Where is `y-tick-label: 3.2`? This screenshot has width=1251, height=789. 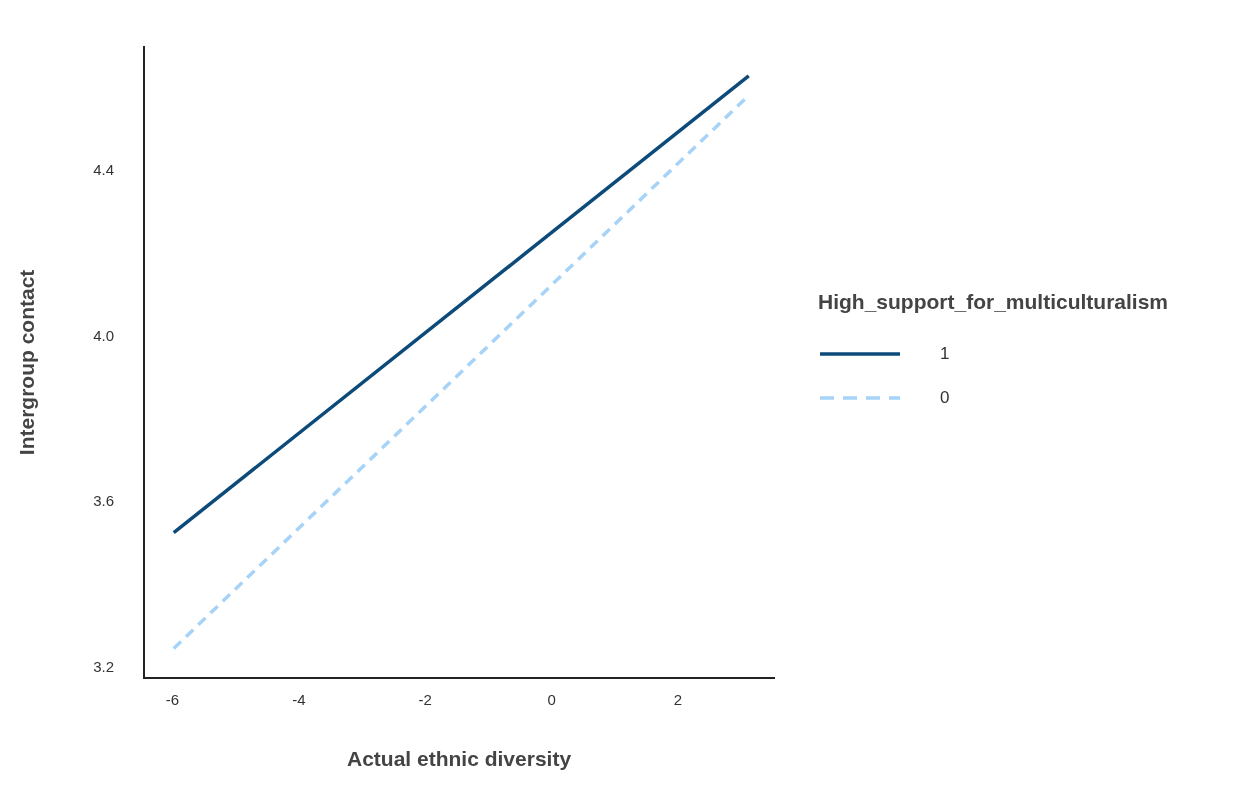 y-tick-label: 3.2 is located at coordinates (104, 666).